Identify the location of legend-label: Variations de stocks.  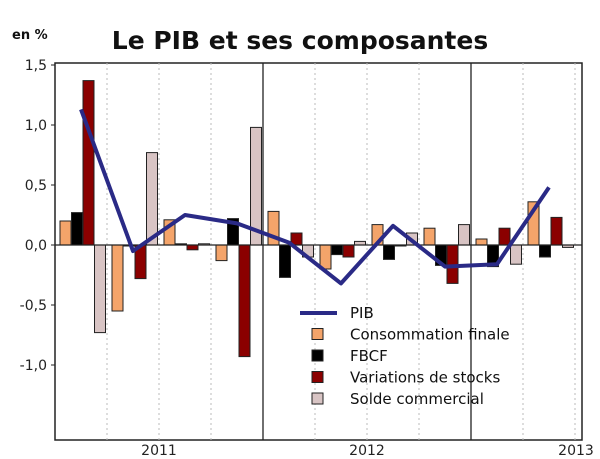
(425, 378).